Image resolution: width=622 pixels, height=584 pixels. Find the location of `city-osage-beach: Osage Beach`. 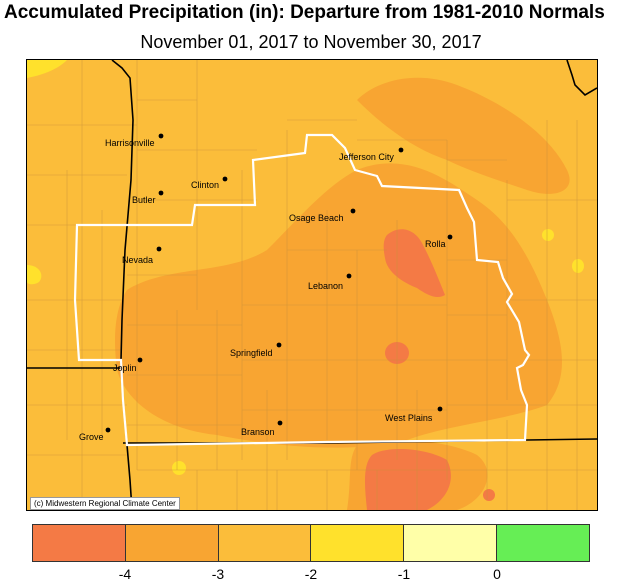

city-osage-beach: Osage Beach is located at coordinates (322, 215).